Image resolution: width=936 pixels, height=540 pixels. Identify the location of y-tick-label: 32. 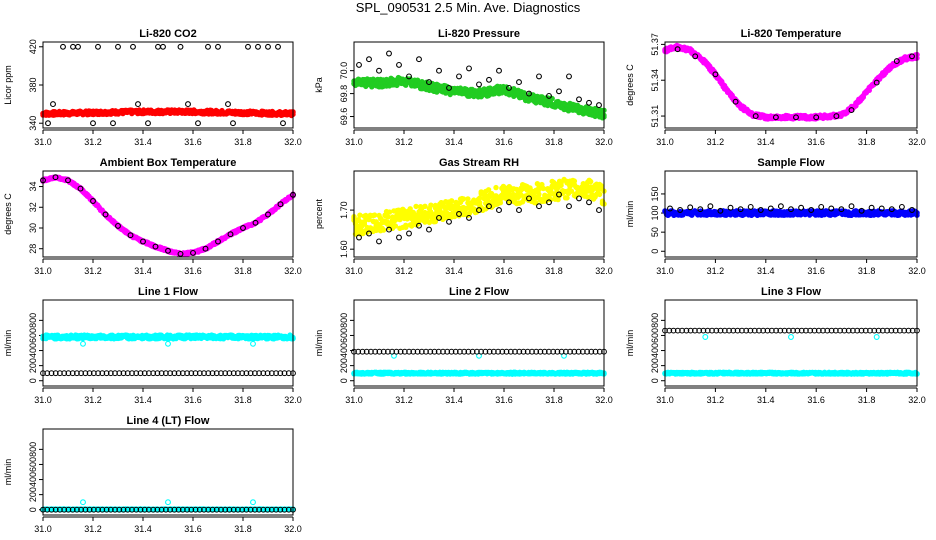
(33, 207).